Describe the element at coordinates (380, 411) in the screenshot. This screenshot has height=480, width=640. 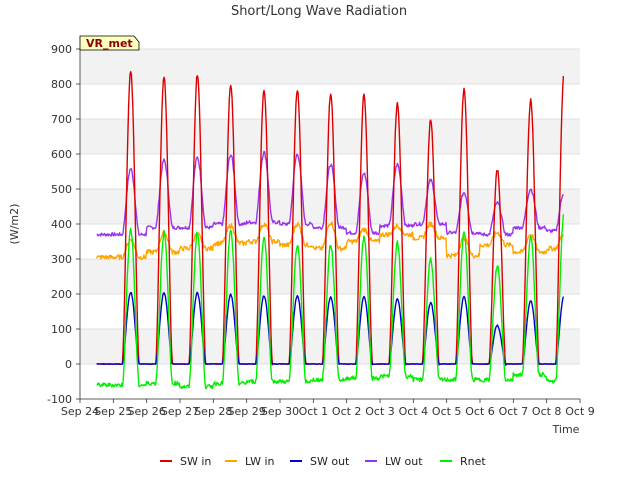
I see `x-tick-label: Oct 3` at that location.